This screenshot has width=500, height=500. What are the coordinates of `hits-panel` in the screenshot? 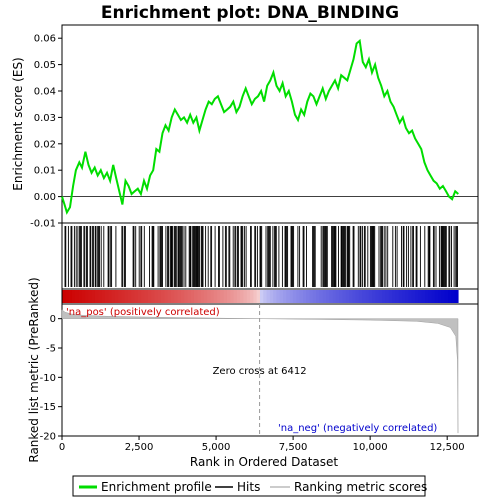 It's located at (270, 263).